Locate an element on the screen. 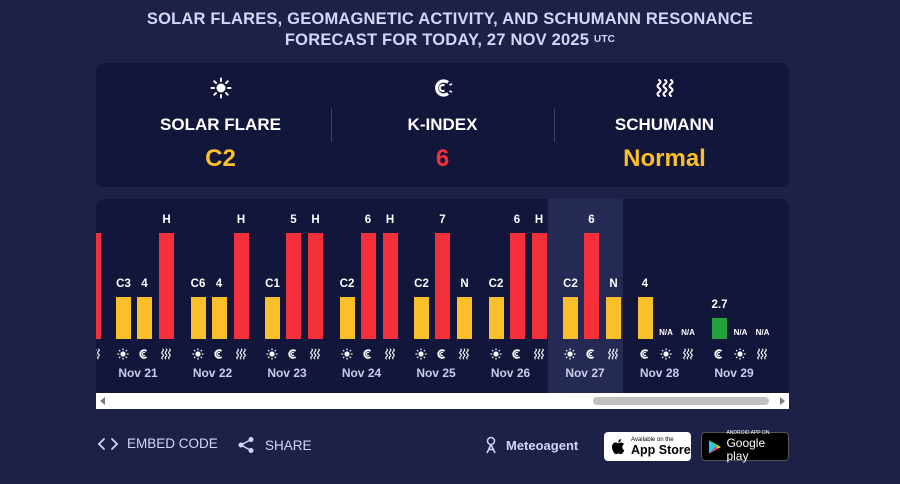 The image size is (900, 484). google-play-big-text: Google play is located at coordinates (746, 449).